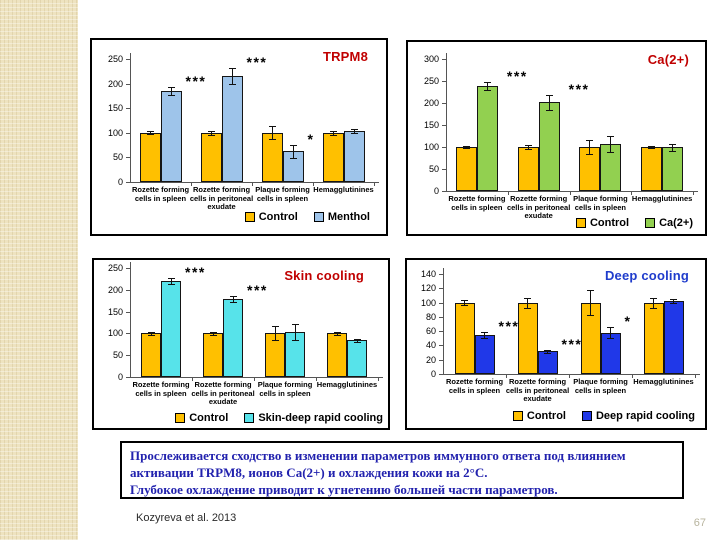 This screenshot has width=720, height=540. Describe the element at coordinates (324, 275) in the screenshot. I see `chart-title: Skin cooling` at that location.